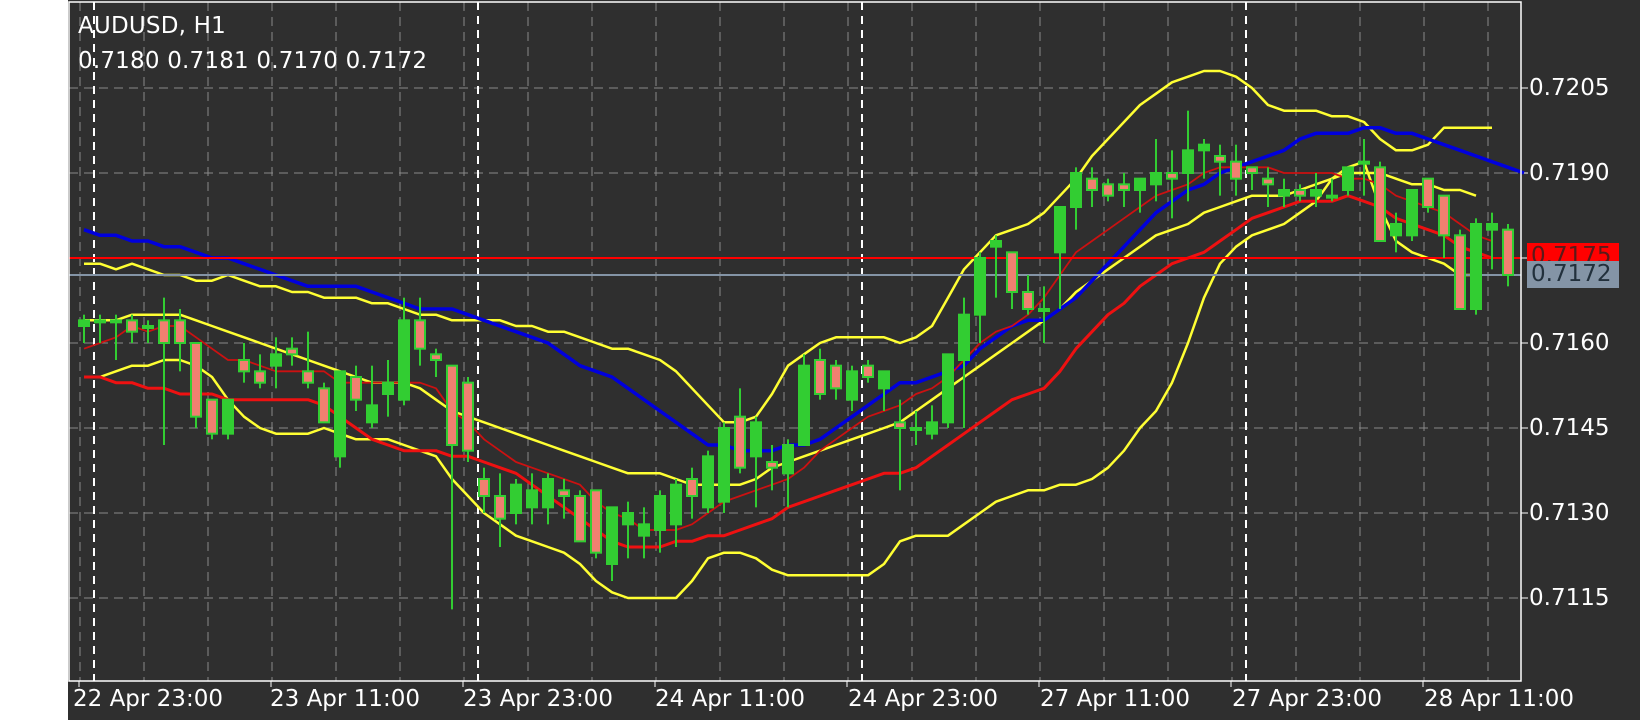  Describe the element at coordinates (253, 61) in the screenshot. I see `ohlc-readout: 0.7180 0.7181 0.7170 0.7172` at that location.